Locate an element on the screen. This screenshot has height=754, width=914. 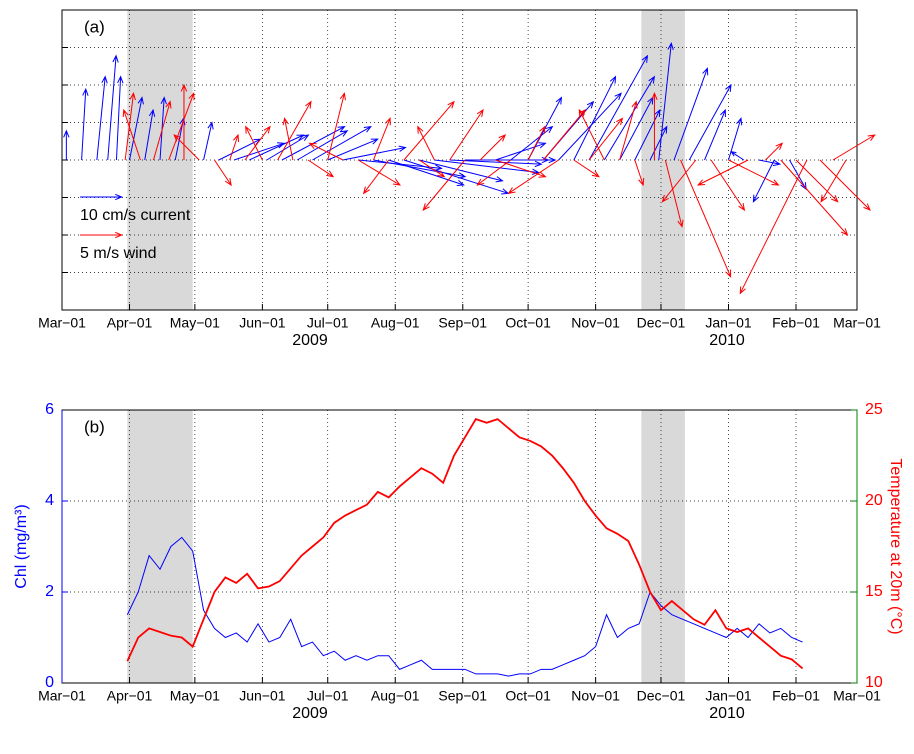
x-tick-label: Feb−01 is located at coordinates (796, 696).